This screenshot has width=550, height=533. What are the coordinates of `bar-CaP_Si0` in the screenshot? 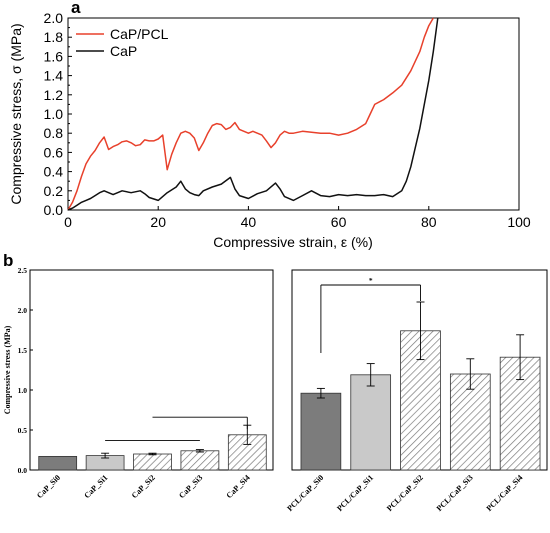 It's located at (58, 463).